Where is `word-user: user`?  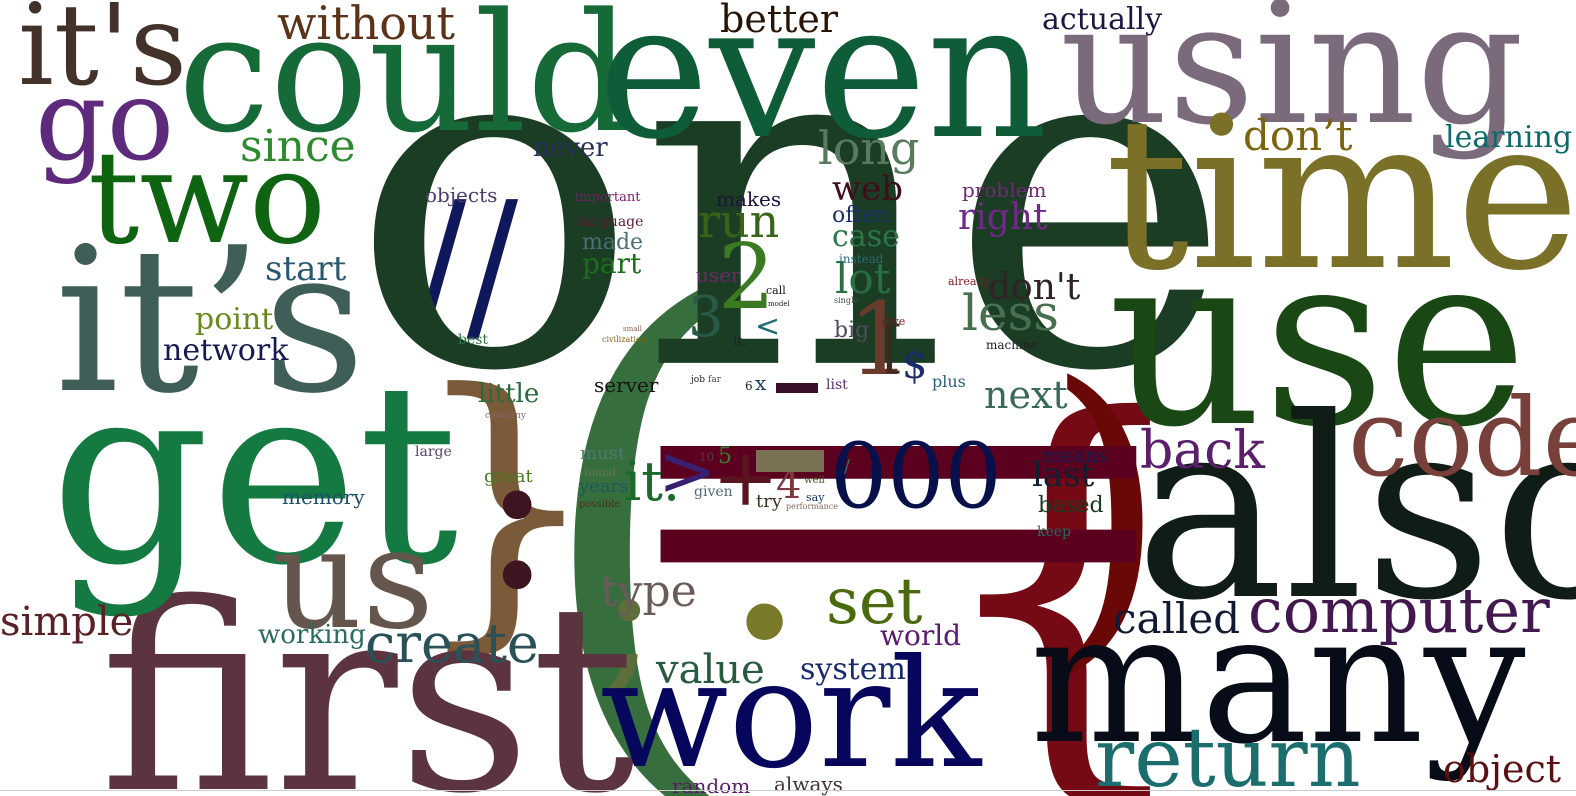 word-user: user is located at coordinates (718, 275).